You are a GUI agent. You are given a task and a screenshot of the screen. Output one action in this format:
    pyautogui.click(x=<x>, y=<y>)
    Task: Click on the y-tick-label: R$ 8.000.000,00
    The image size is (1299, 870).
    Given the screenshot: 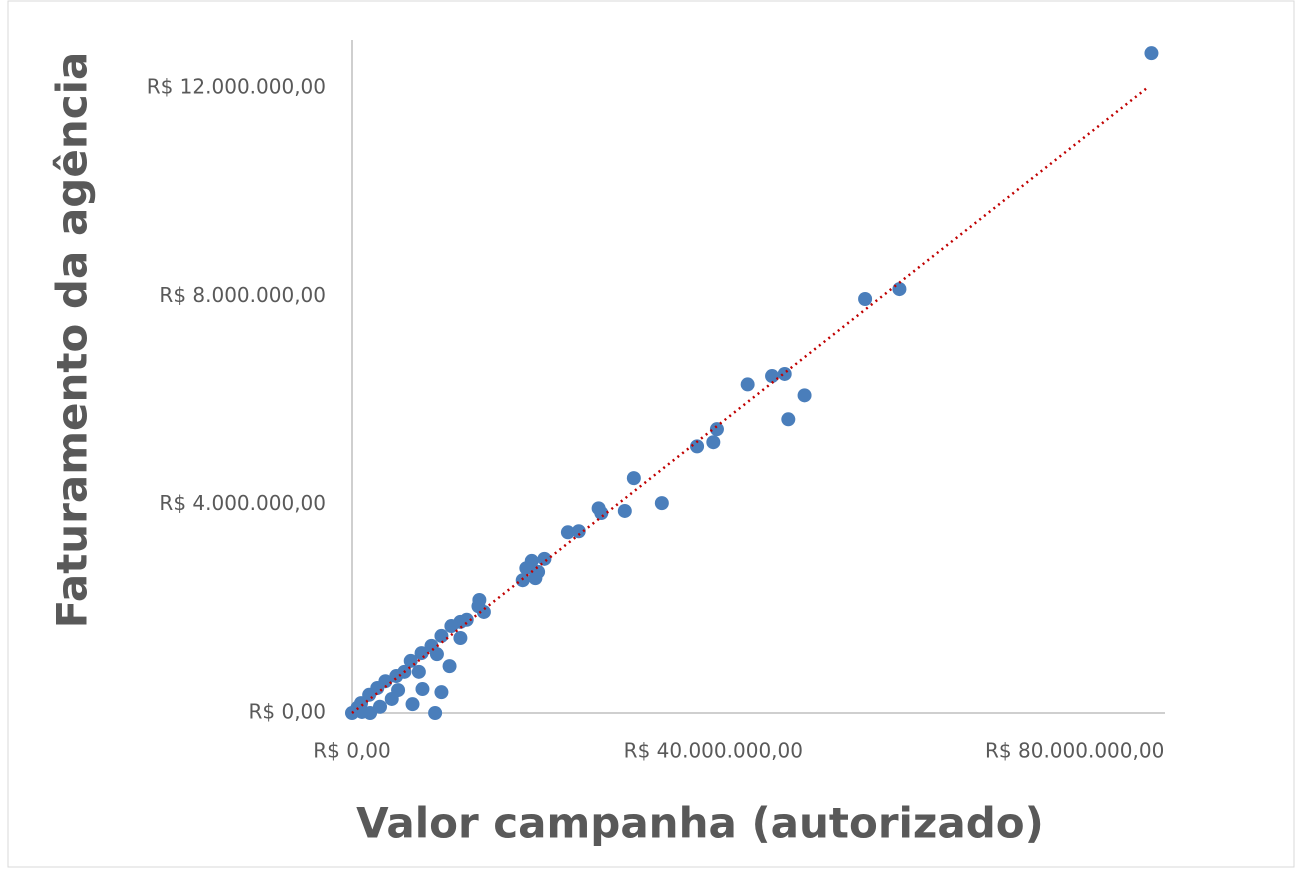 What is the action you would take?
    pyautogui.click(x=242, y=295)
    